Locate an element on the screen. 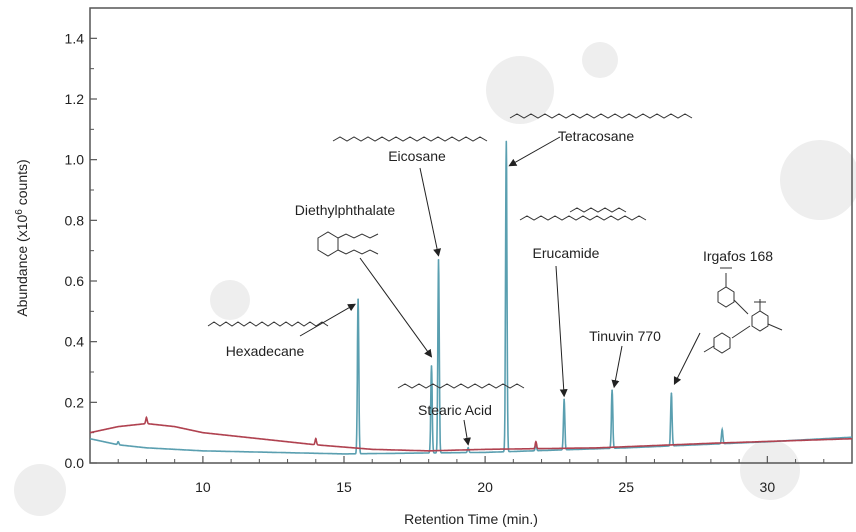  y-tick-label: 0.4 is located at coordinates (75, 342).